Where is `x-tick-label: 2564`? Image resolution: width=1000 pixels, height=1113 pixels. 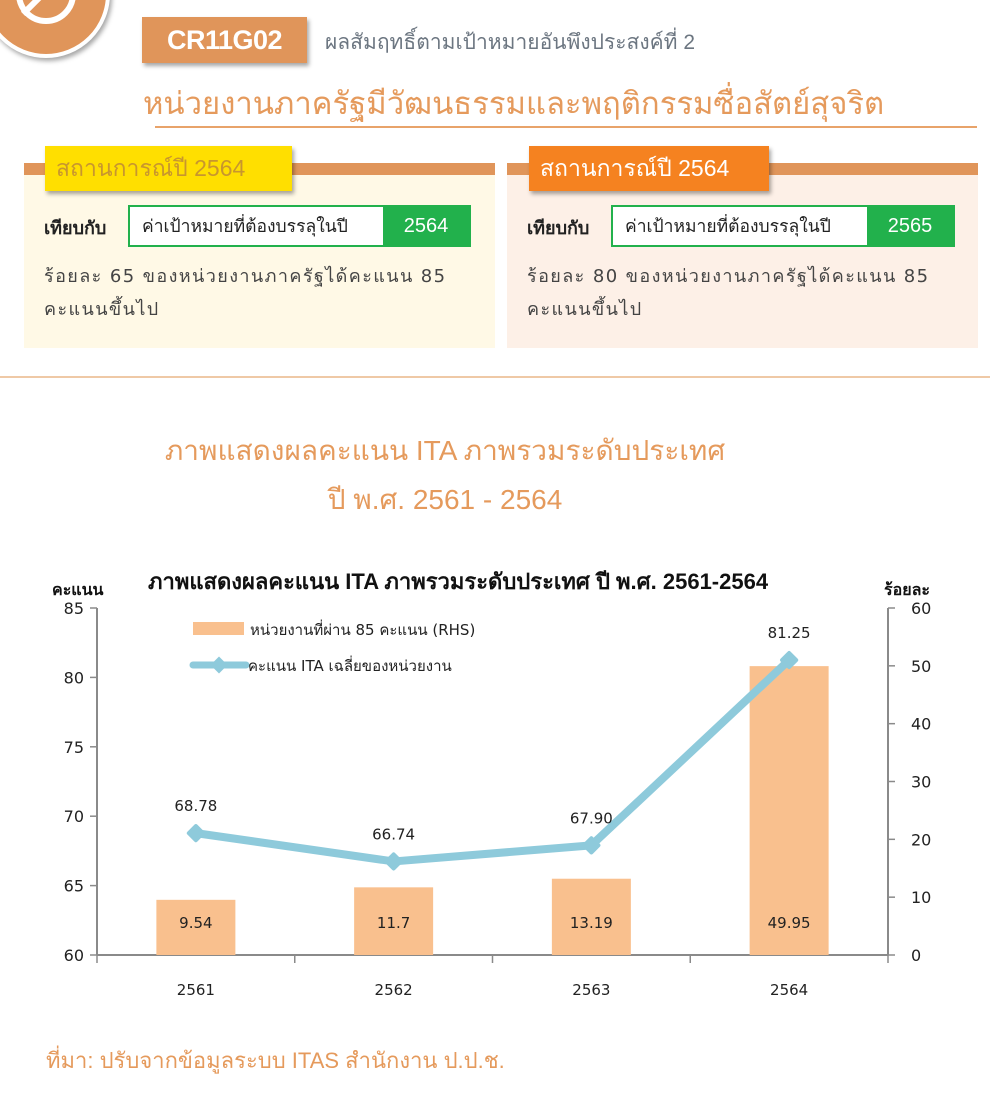 x-tick-label: 2564 is located at coordinates (789, 990).